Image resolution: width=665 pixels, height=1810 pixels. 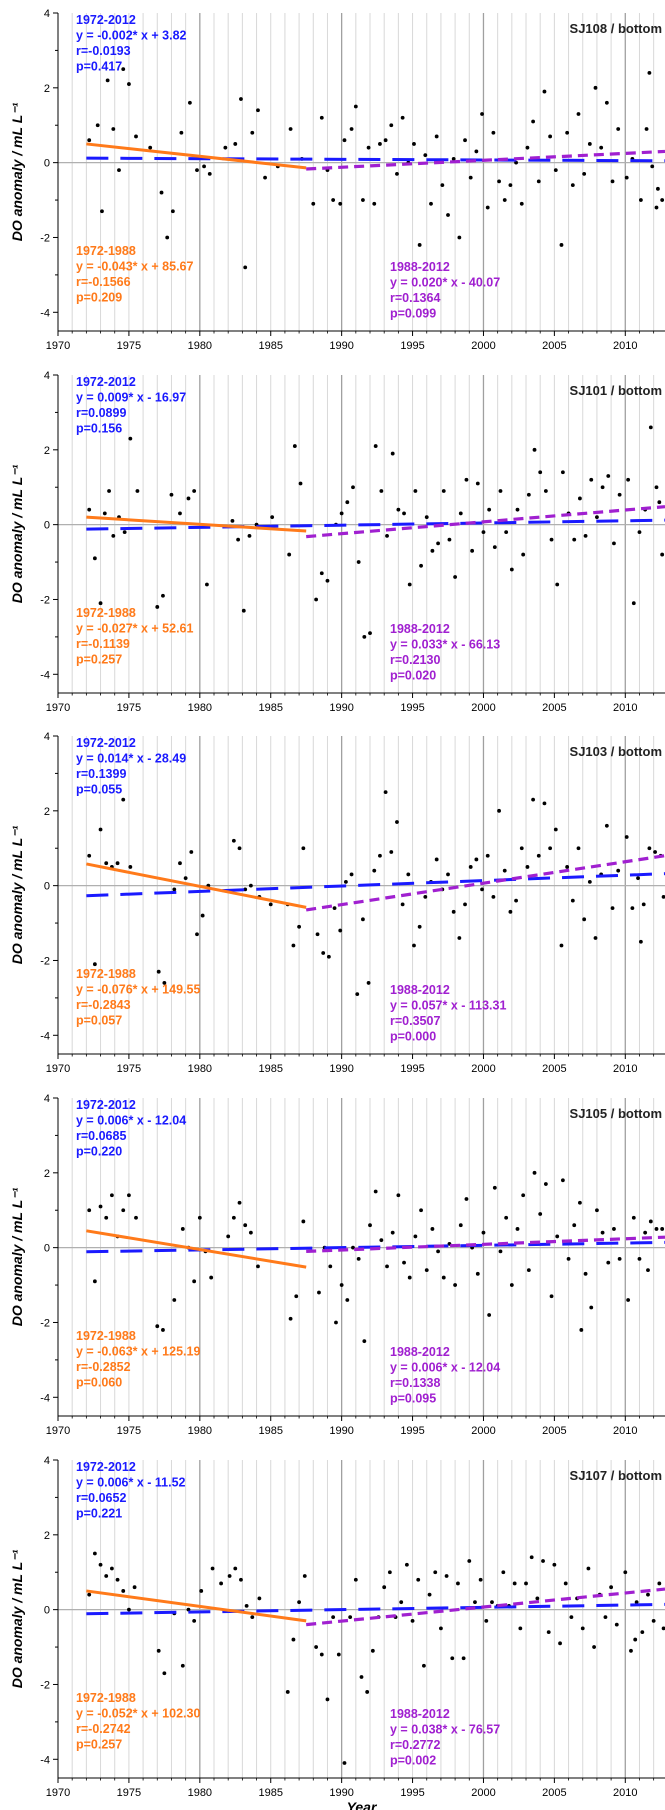 I want to click on annotation-1972-2012-label: 1972-2012, so click(x=106, y=743).